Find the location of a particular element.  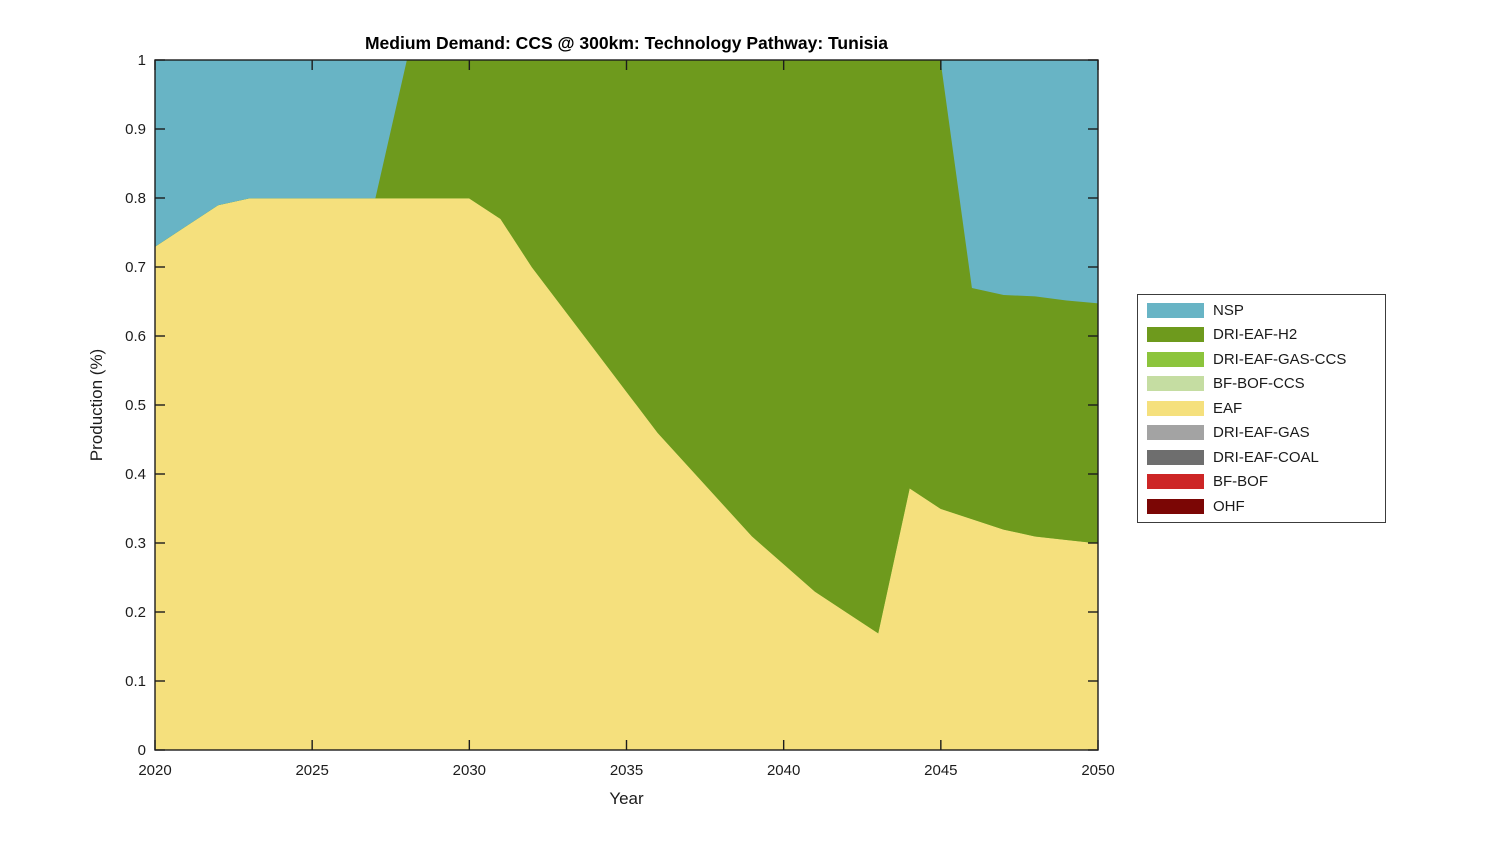

x-tick-label: 2025 is located at coordinates (311, 770).